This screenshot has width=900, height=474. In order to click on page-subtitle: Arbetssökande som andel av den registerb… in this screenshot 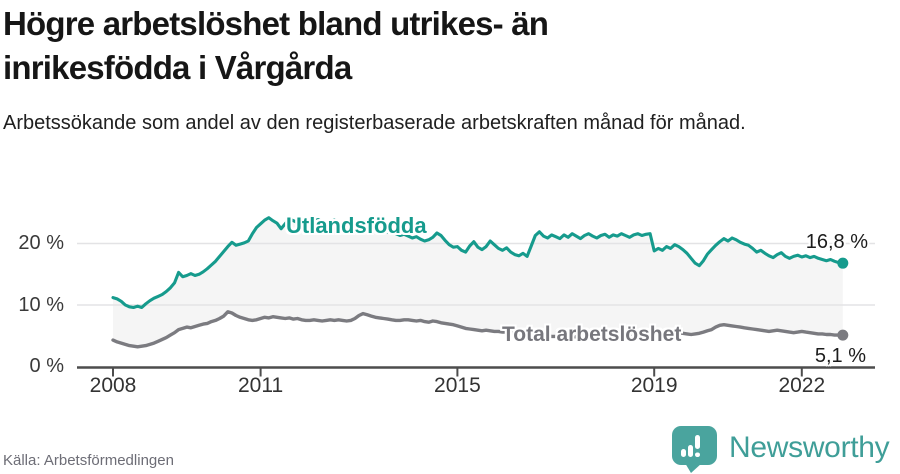, I will do `click(374, 123)`.